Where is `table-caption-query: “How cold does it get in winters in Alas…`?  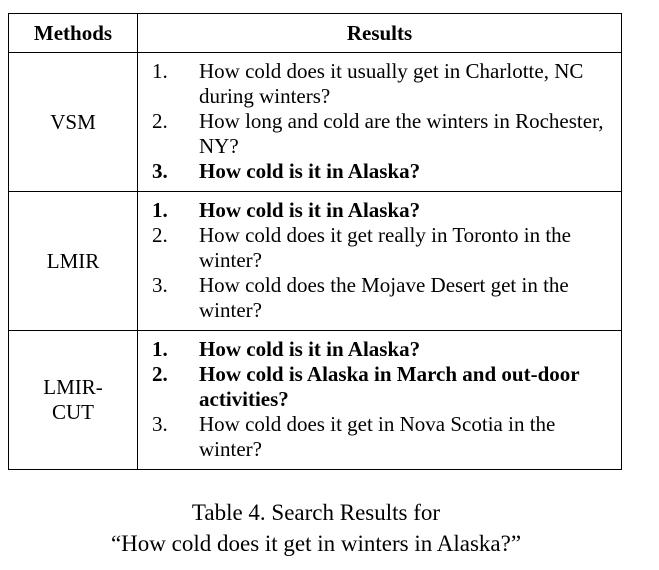
table-caption-query: “How cold does it get in winters in Alas… is located at coordinates (316, 543).